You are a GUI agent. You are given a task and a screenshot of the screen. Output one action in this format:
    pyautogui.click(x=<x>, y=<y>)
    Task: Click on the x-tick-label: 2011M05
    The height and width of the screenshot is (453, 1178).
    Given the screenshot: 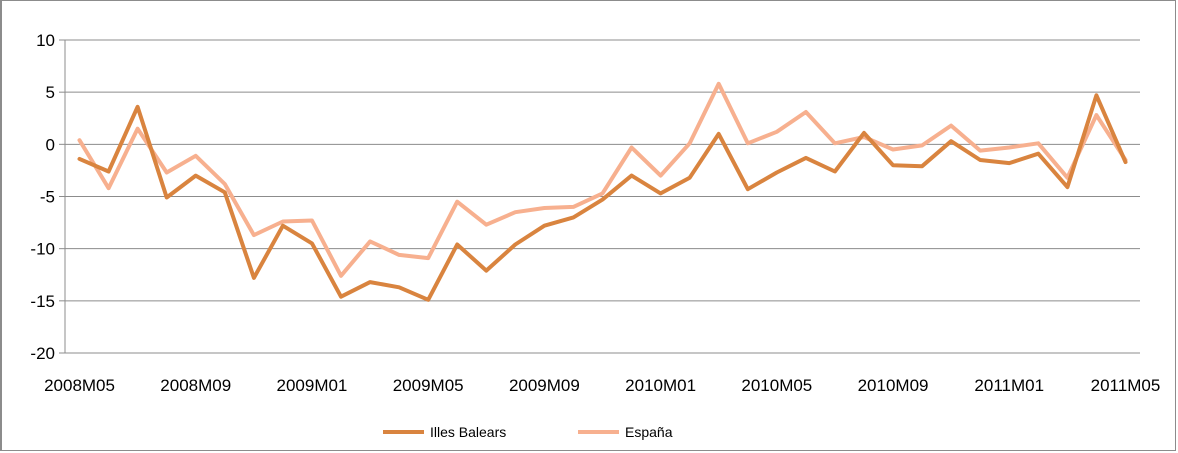 What is the action you would take?
    pyautogui.click(x=1126, y=385)
    